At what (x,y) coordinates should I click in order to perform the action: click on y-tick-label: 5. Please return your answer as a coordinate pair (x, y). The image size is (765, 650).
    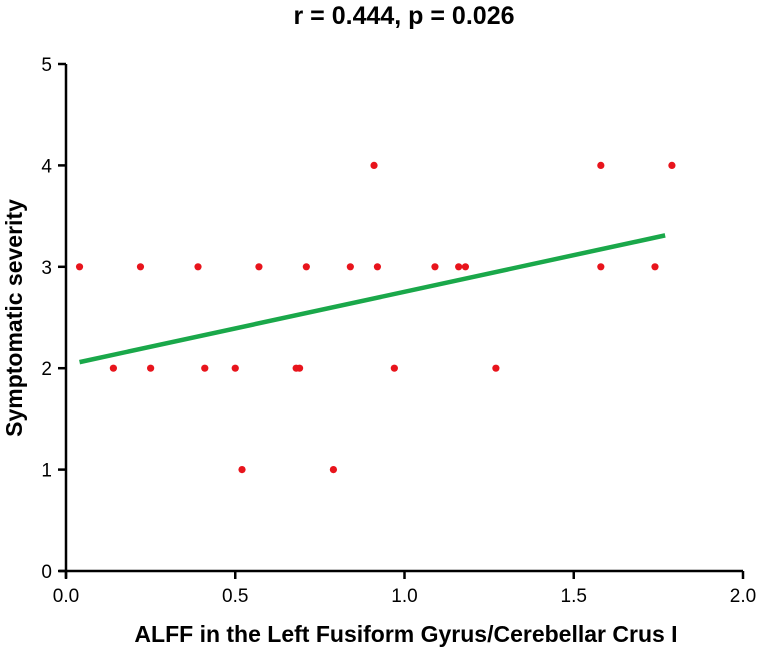
    Looking at the image, I should click on (46, 65).